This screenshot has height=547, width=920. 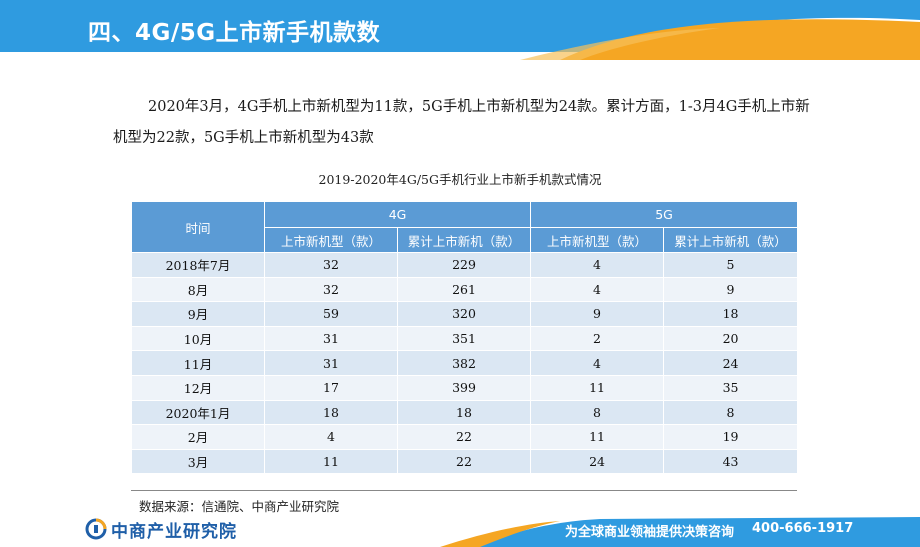 What do you see at coordinates (731, 338) in the screenshot?
I see `value-cell: 20` at bounding box center [731, 338].